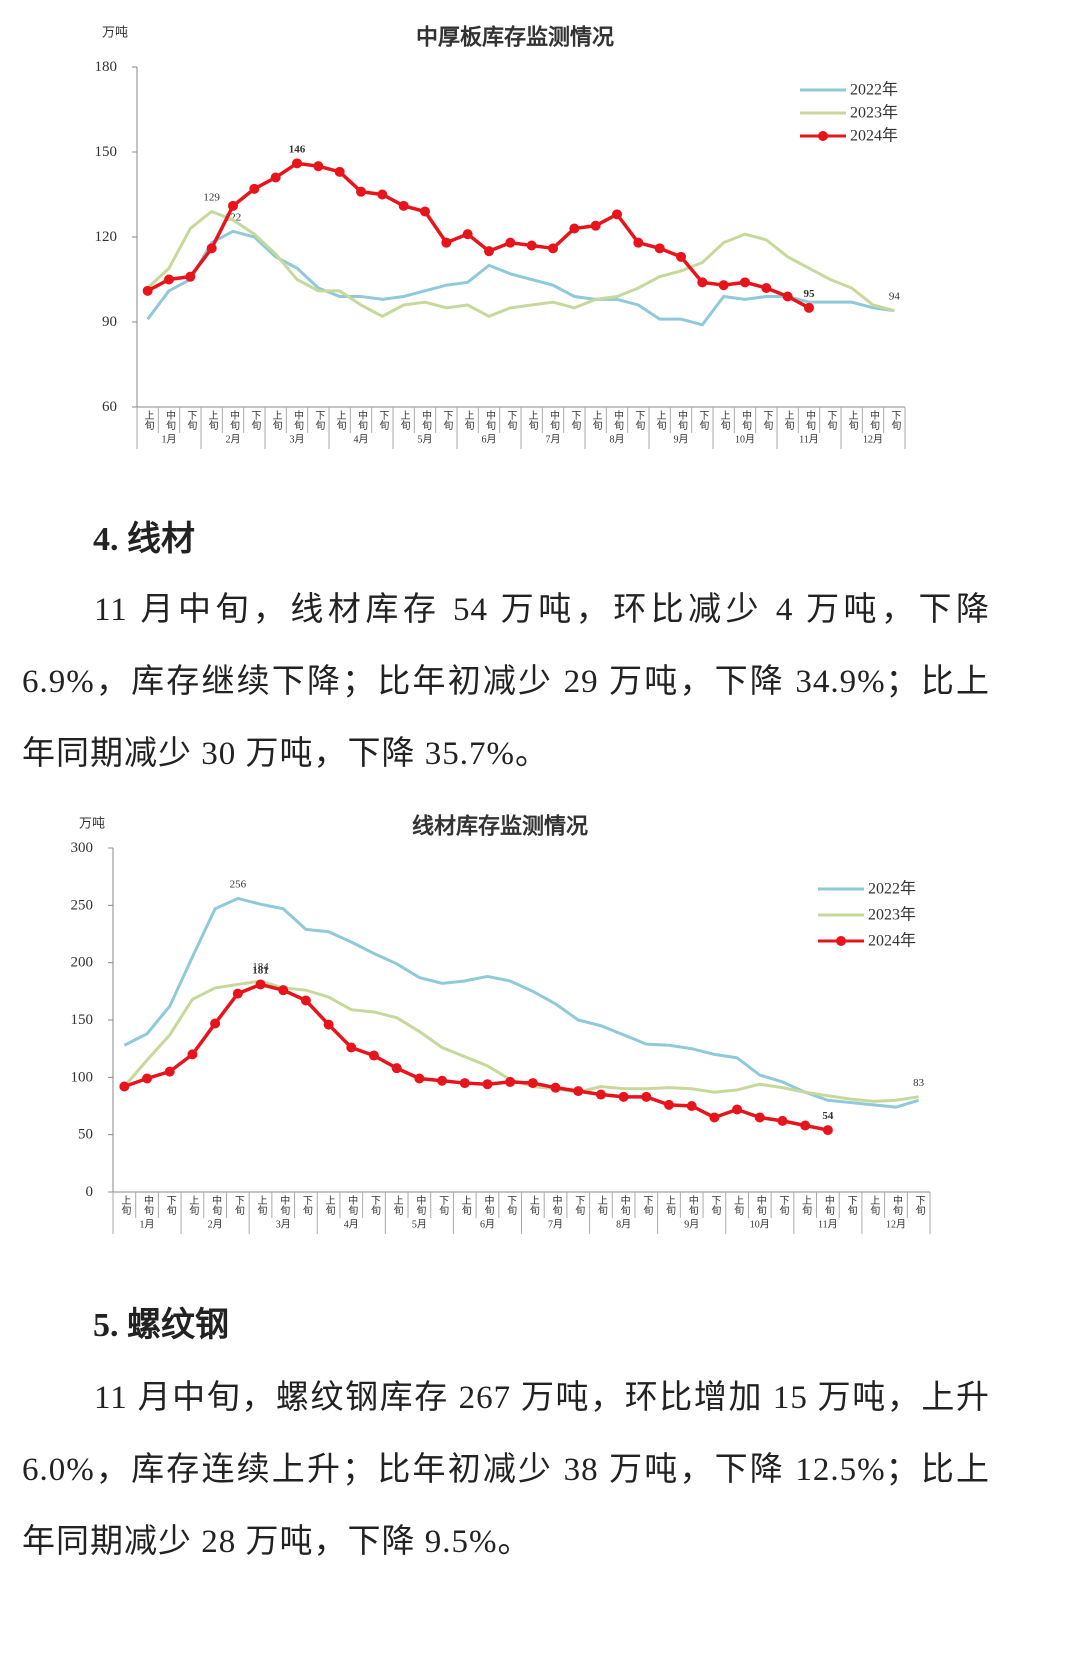  What do you see at coordinates (425, 440) in the screenshot?
I see `x-group-label: 5月` at bounding box center [425, 440].